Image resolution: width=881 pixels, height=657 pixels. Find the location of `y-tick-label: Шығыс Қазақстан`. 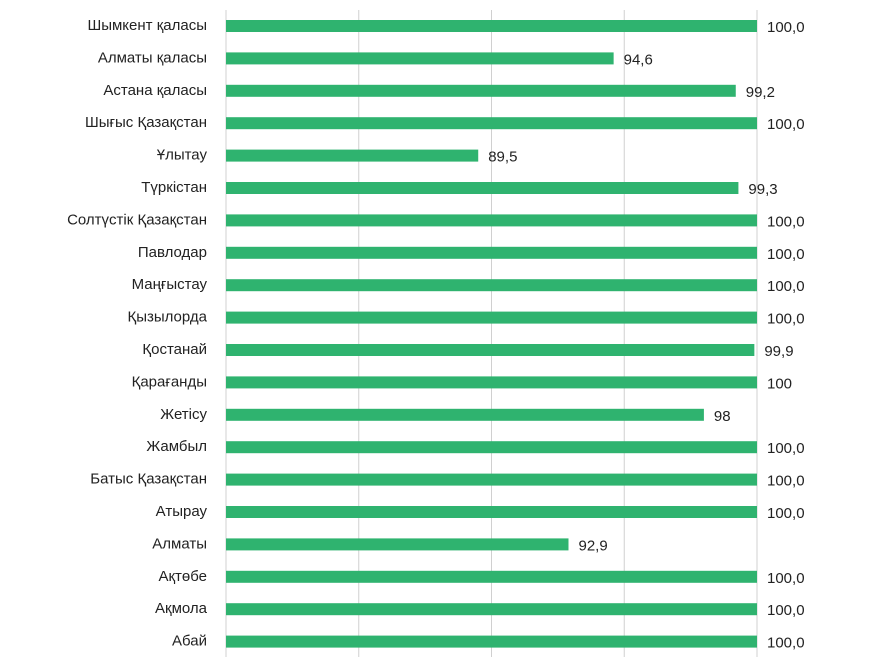

y-tick-label: Шығыс Қазақстан is located at coordinates (146, 122).